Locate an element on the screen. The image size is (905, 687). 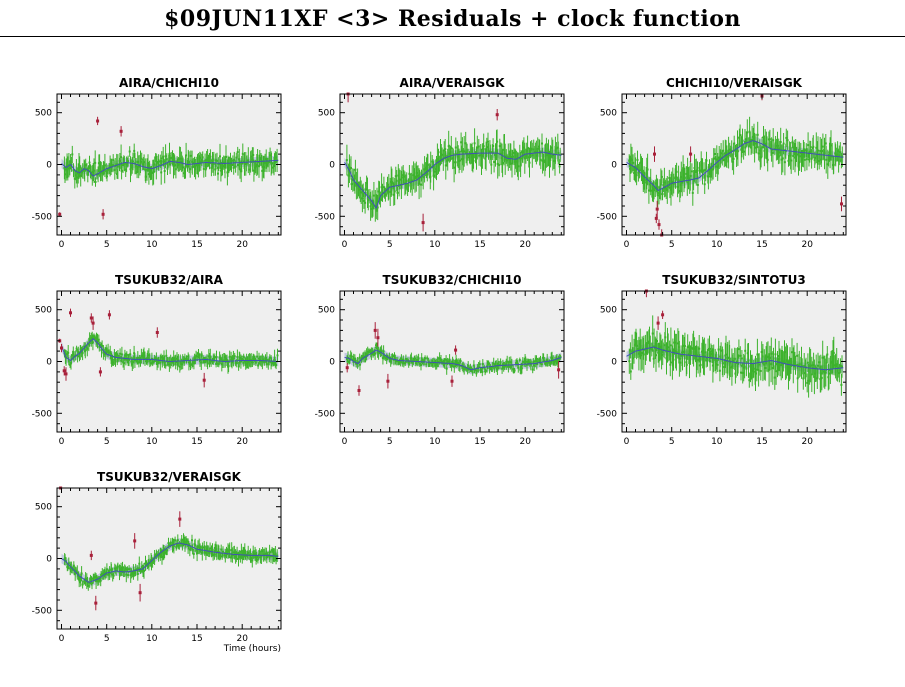
x-tick-label: 20 is located at coordinates (807, 245).